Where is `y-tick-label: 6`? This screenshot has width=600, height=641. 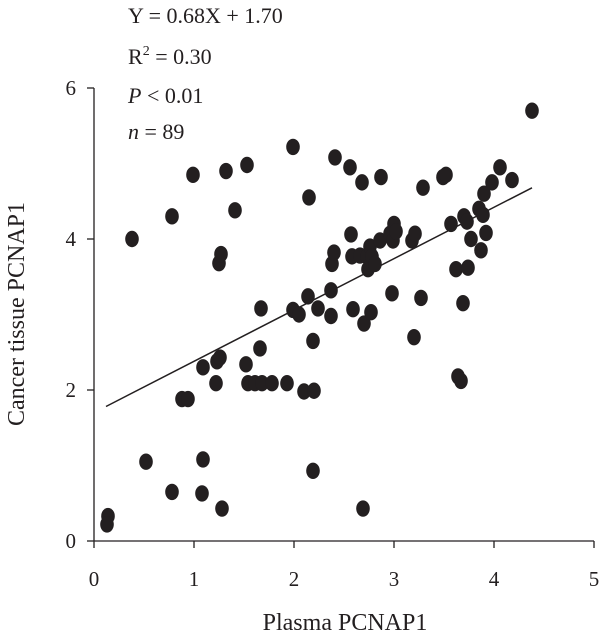
y-tick-label: 6 is located at coordinates (71, 88).